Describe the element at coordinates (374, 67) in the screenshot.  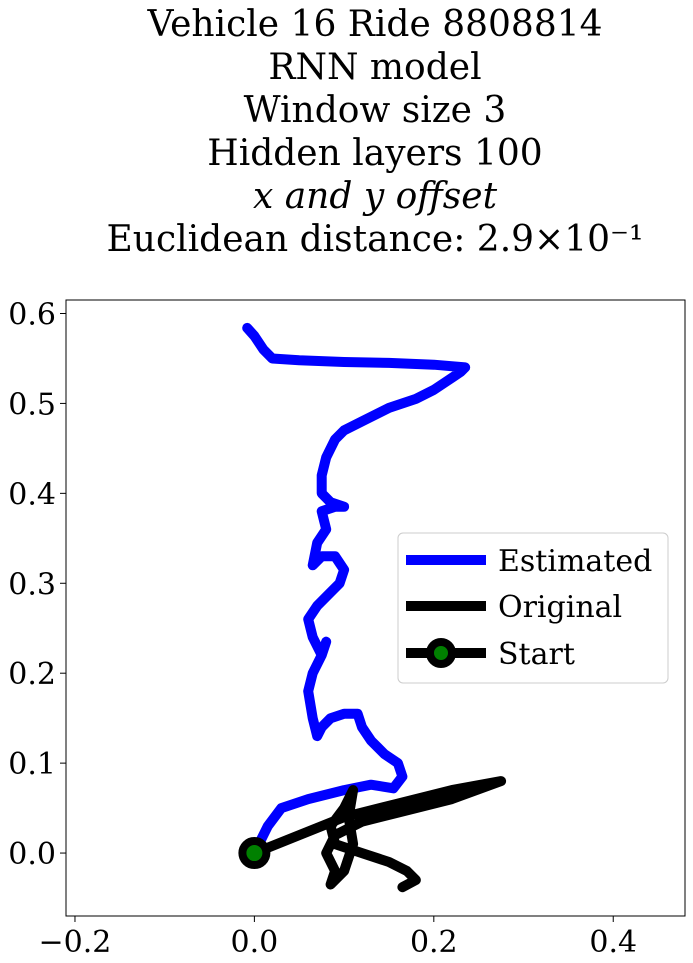
I see `title-line-2: RNN model` at that location.